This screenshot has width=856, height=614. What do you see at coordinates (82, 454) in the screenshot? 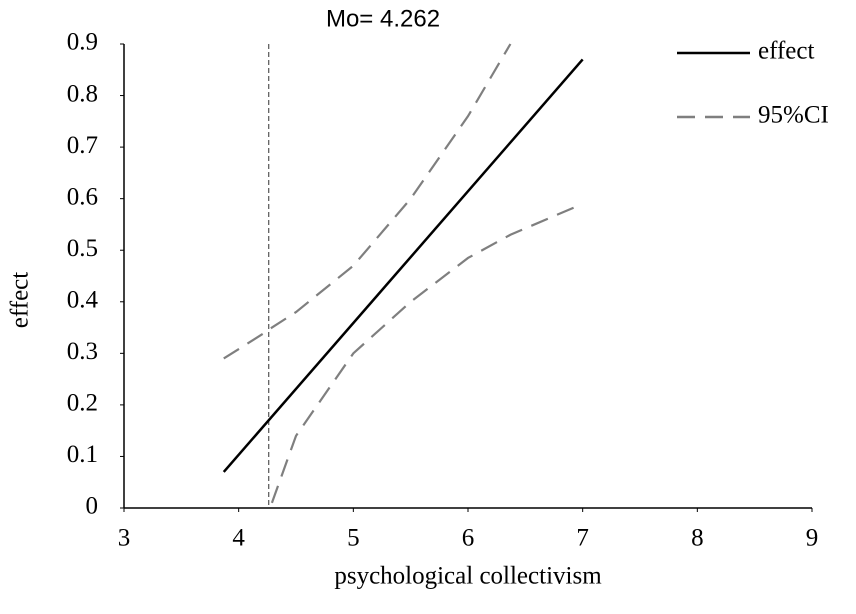
I see `y-tick-label: 0.1` at bounding box center [82, 454].